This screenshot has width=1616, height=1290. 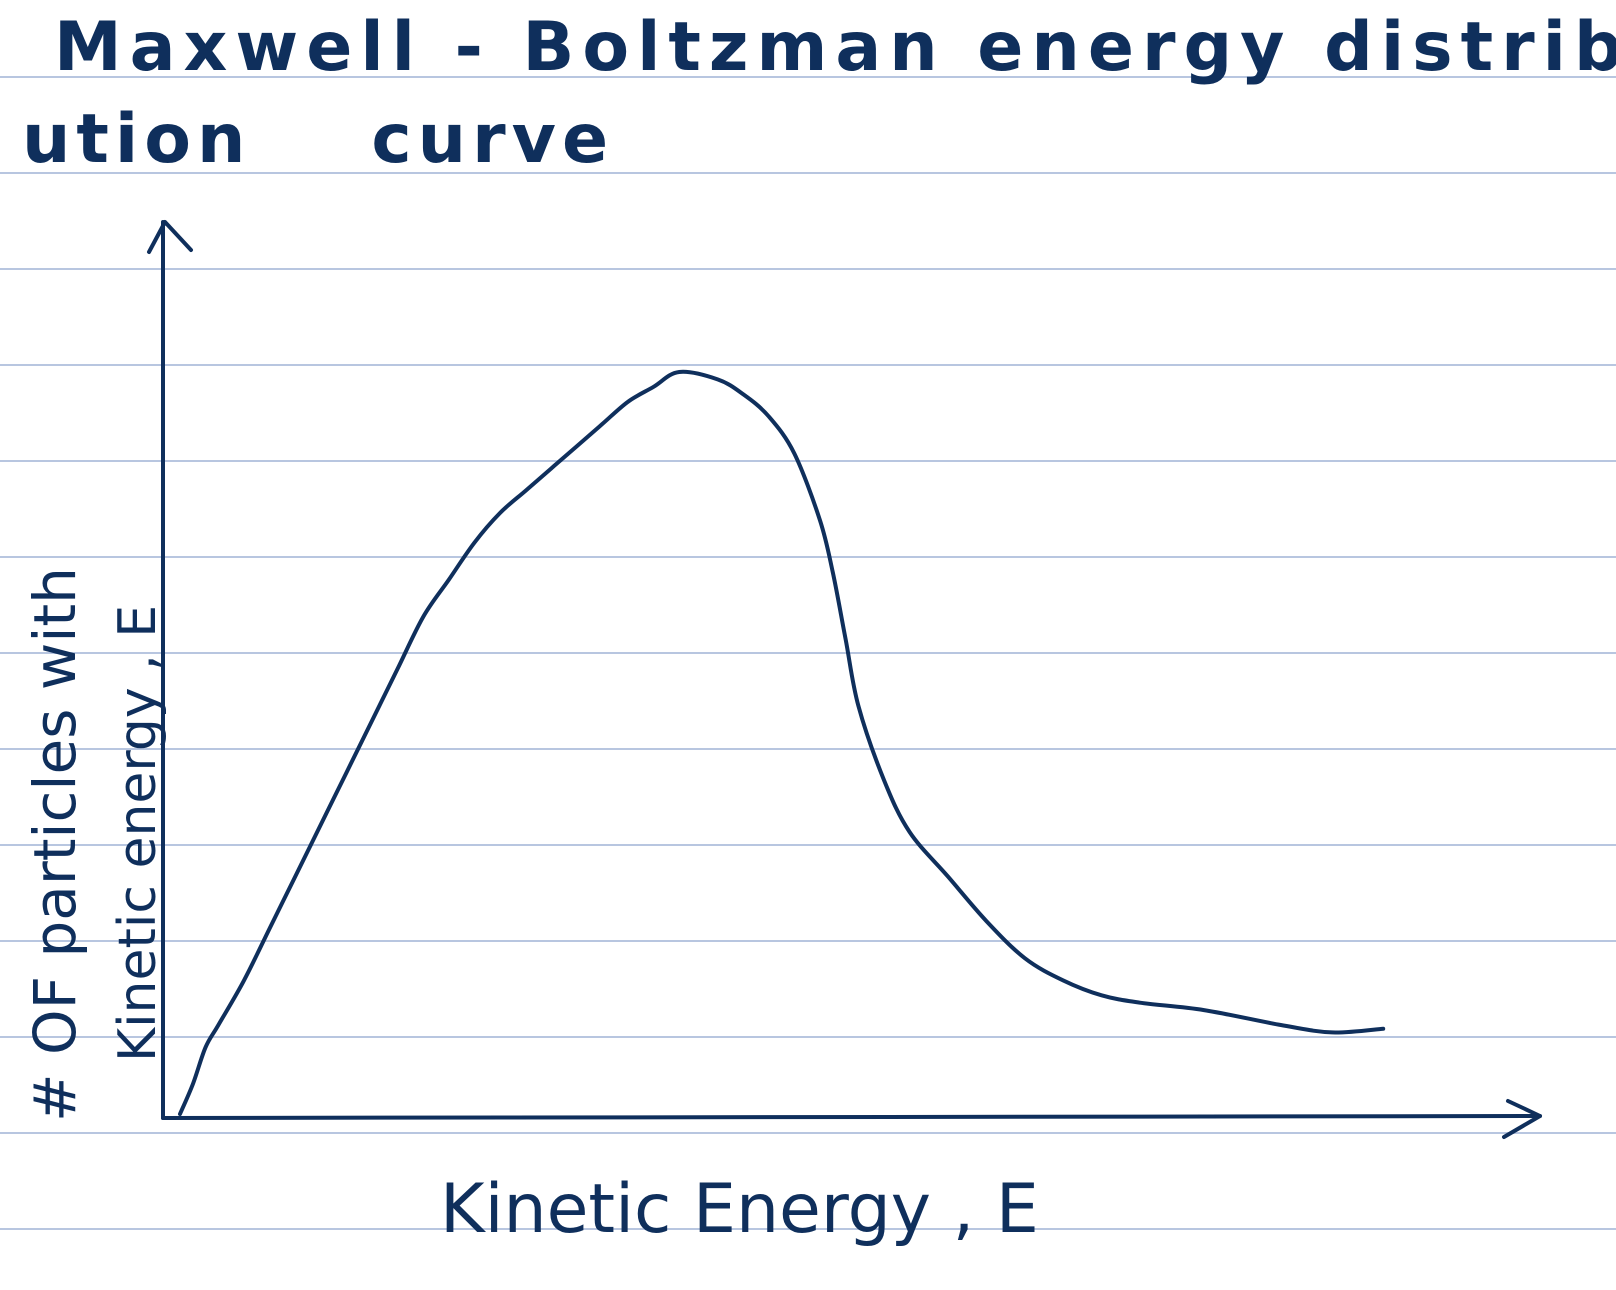 I want to click on y-axis-label-group: # OF particles with Kinetic energy , E, so click(x=94, y=844).